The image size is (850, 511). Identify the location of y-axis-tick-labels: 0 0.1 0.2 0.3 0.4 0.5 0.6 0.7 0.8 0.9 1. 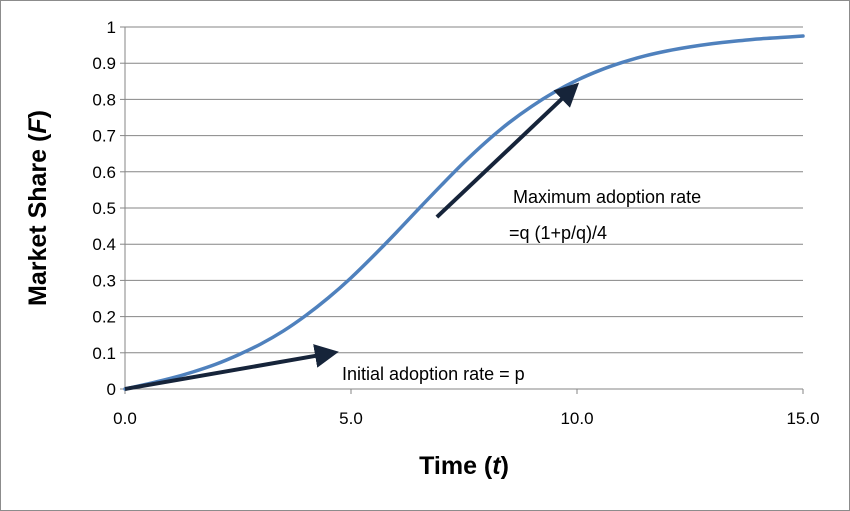
(104, 208).